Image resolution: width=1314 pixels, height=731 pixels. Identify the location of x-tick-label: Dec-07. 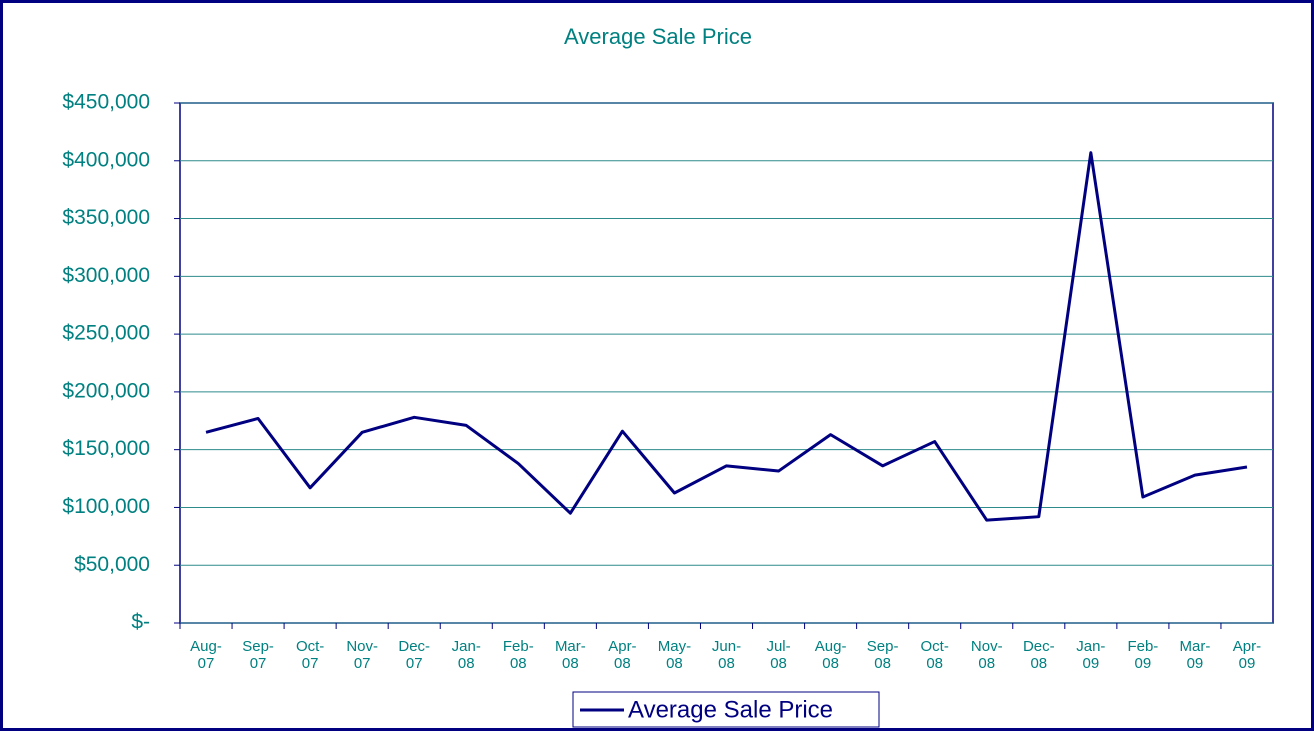
(414, 655).